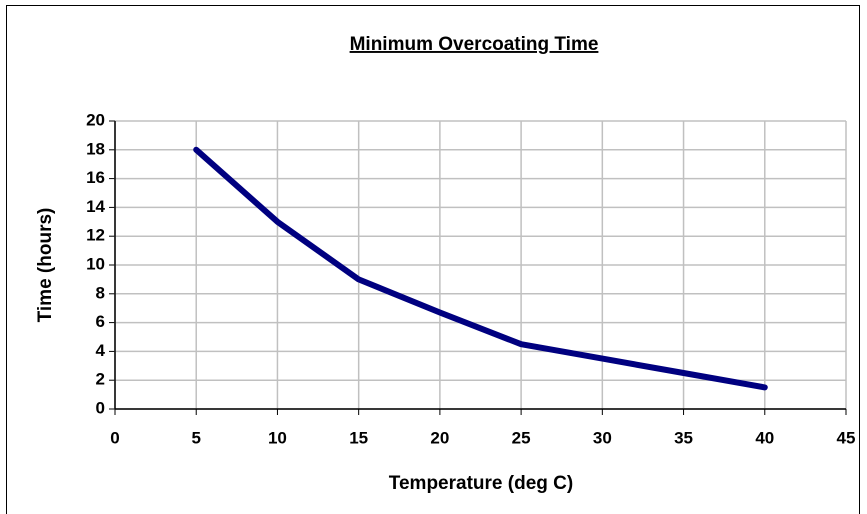  Describe the element at coordinates (45, 265) in the screenshot. I see `y-axis-label: Time (hours)` at that location.